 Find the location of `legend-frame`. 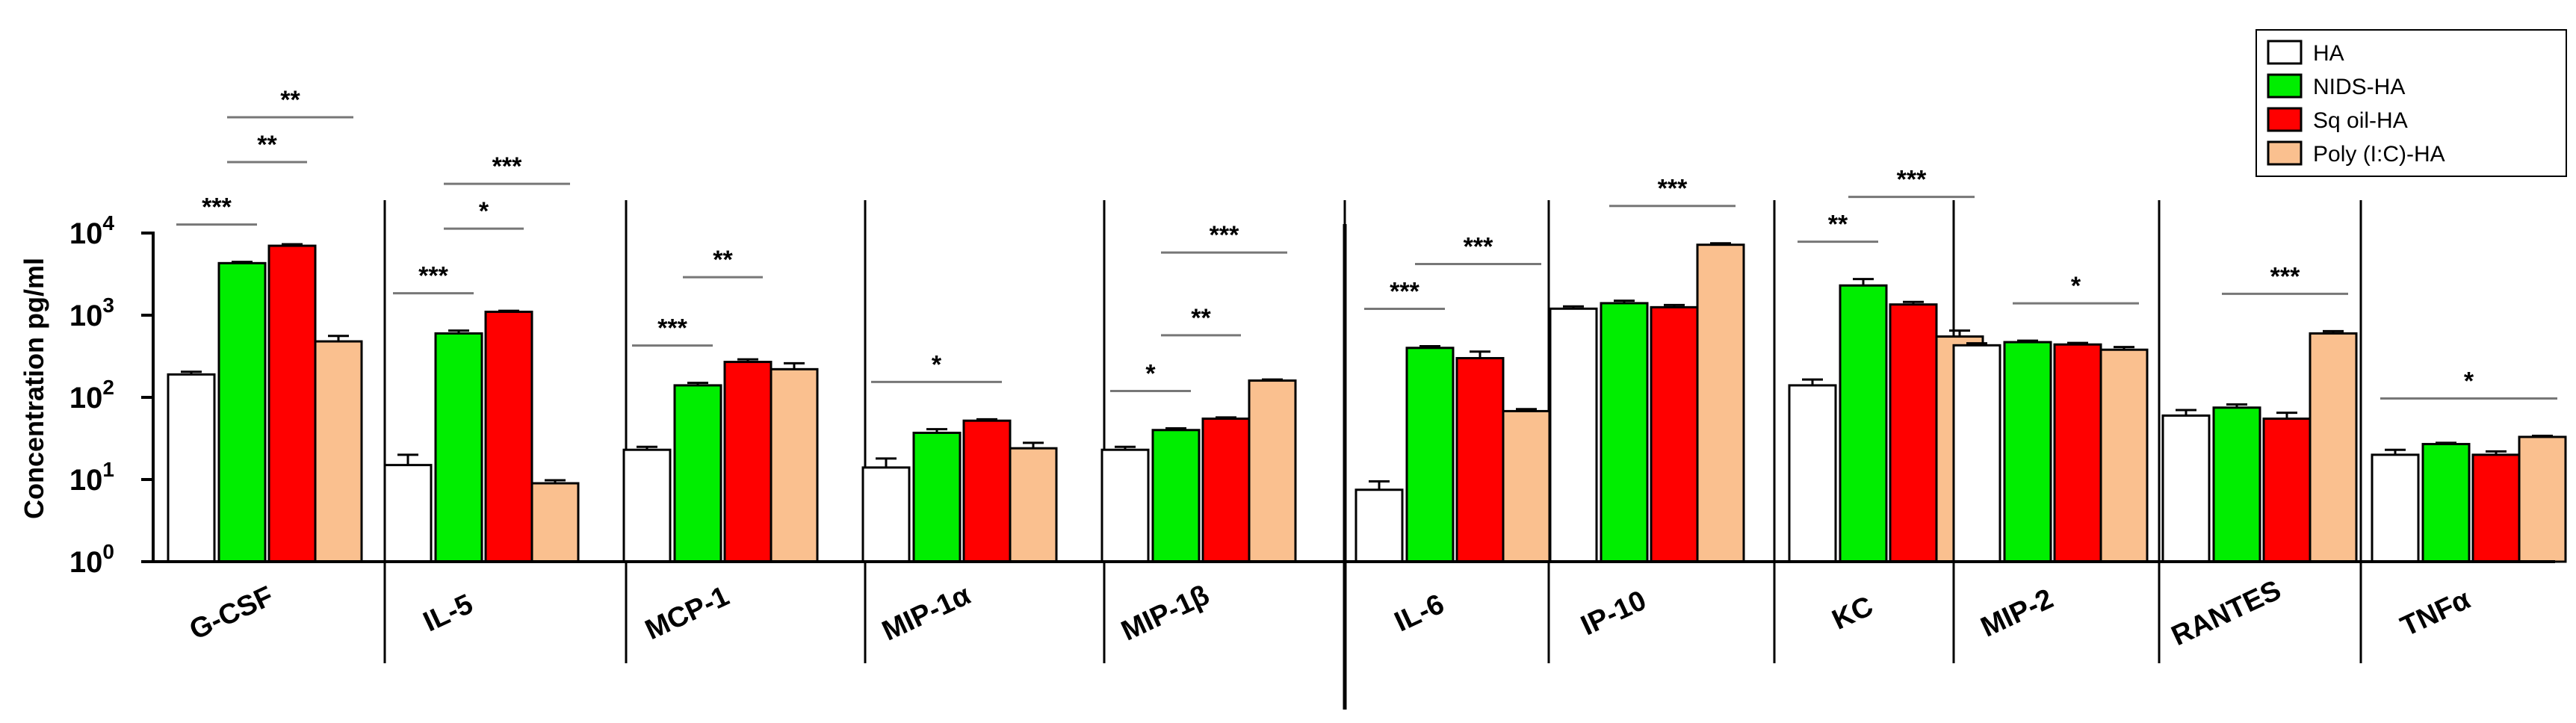

legend-frame is located at coordinates (2411, 103).